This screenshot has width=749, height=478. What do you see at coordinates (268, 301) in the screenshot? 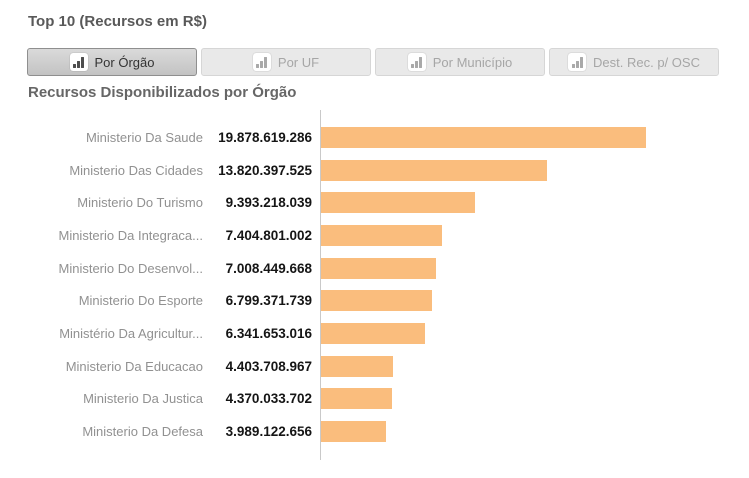
I see `value-label: 6.799.371.739` at bounding box center [268, 301].